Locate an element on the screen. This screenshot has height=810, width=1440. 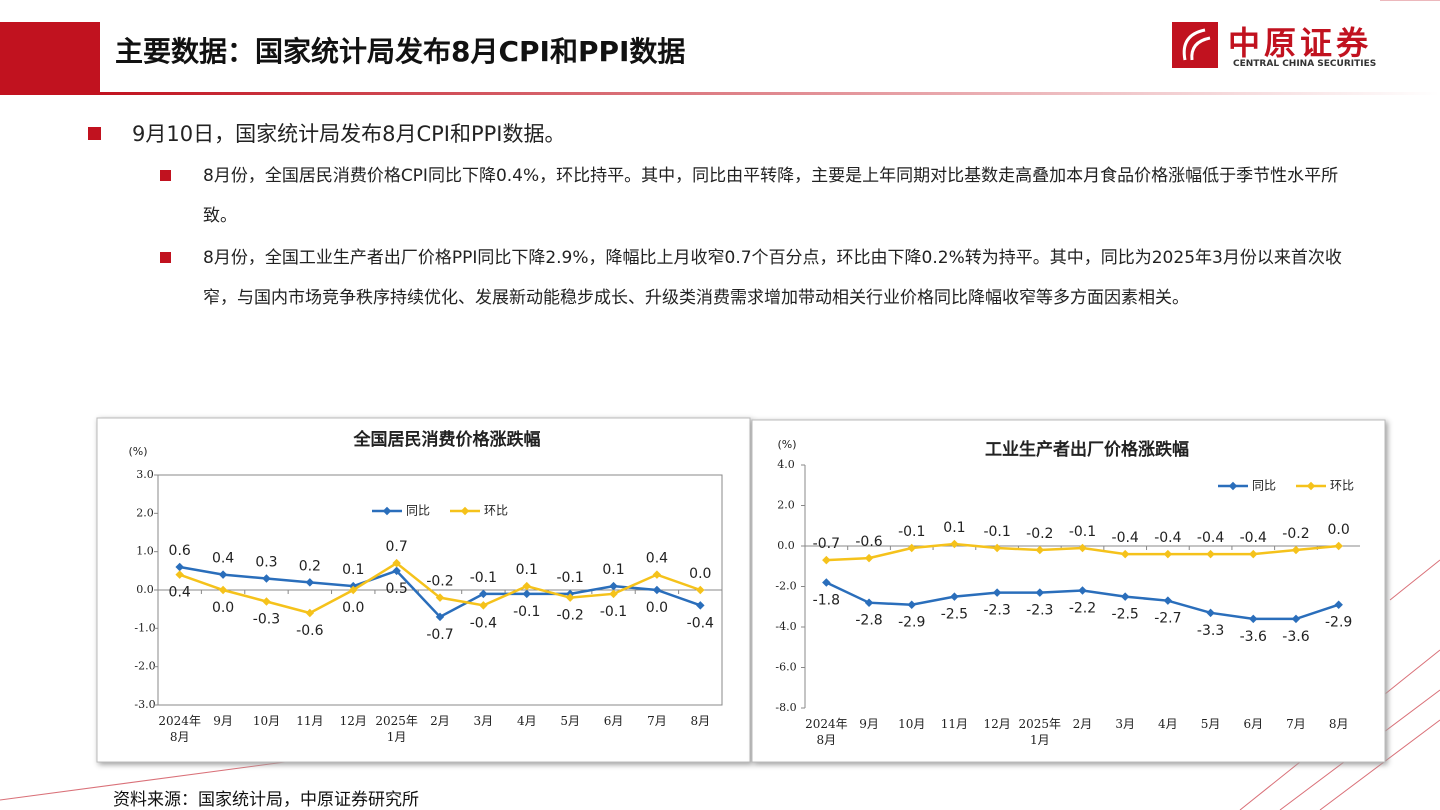
data-label: 0.4 is located at coordinates (657, 559).